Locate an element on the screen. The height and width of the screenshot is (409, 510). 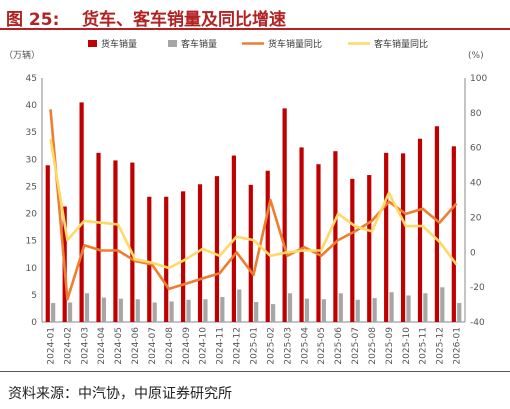
x-tick-label: 2024-02 is located at coordinates (68, 346).